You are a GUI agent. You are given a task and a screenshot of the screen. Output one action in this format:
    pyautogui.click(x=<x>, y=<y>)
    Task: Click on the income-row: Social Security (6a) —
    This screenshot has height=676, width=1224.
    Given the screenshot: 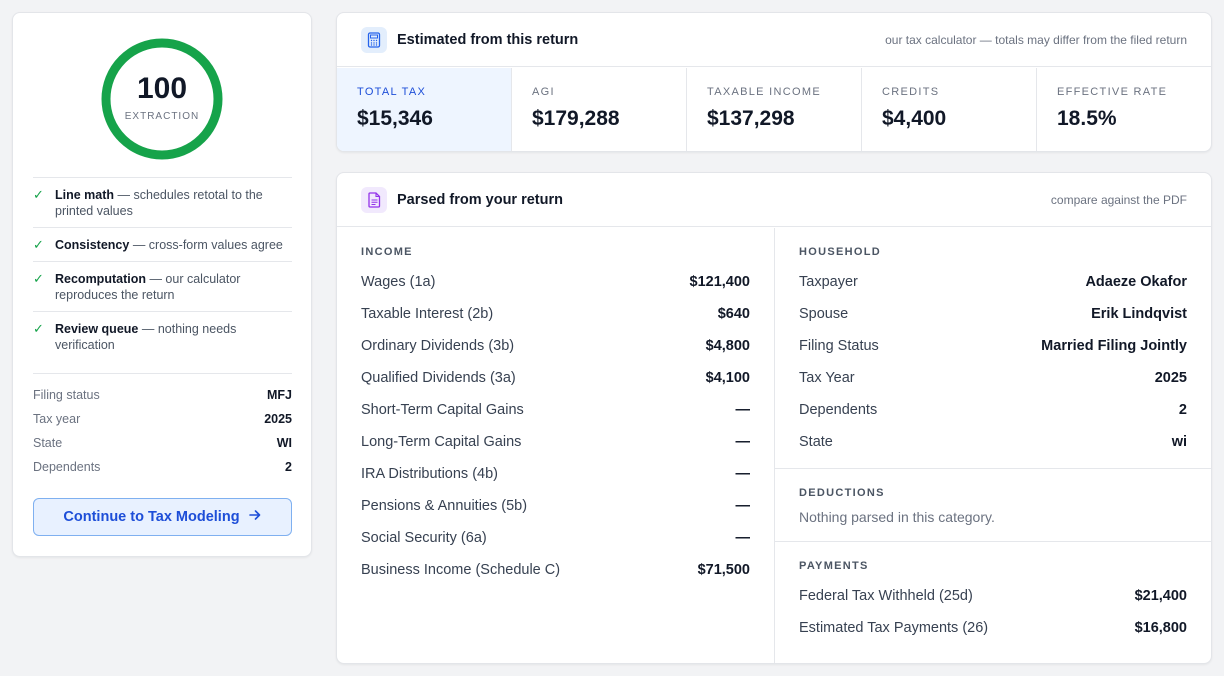 What is the action you would take?
    pyautogui.click(x=555, y=538)
    